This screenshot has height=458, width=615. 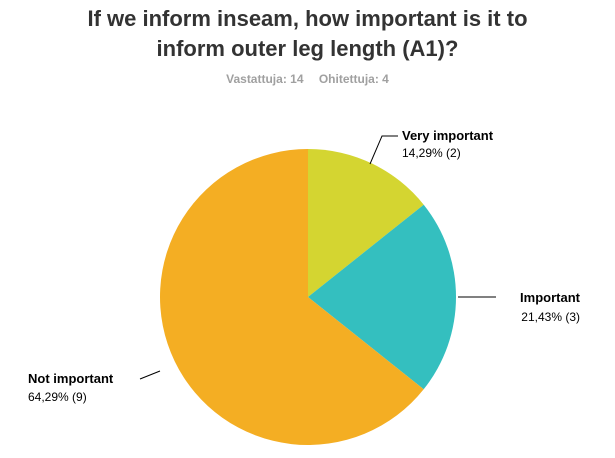 I want to click on slice-label-not-important: Not important, so click(x=71, y=378).